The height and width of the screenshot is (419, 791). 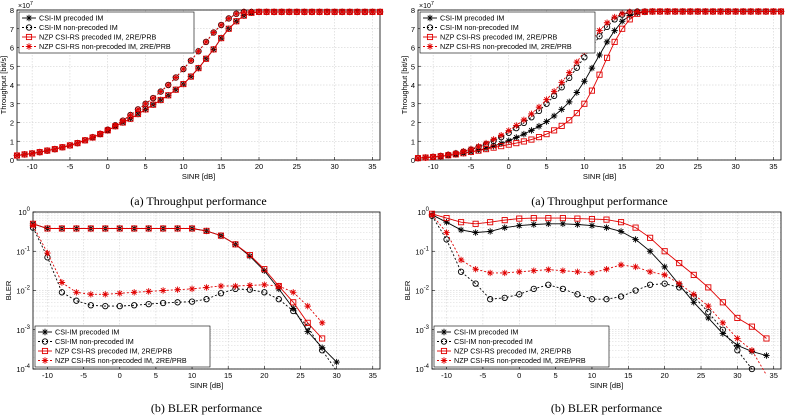 What do you see at coordinates (12, 123) in the screenshot?
I see `y-tick-label: 2` at bounding box center [12, 123].